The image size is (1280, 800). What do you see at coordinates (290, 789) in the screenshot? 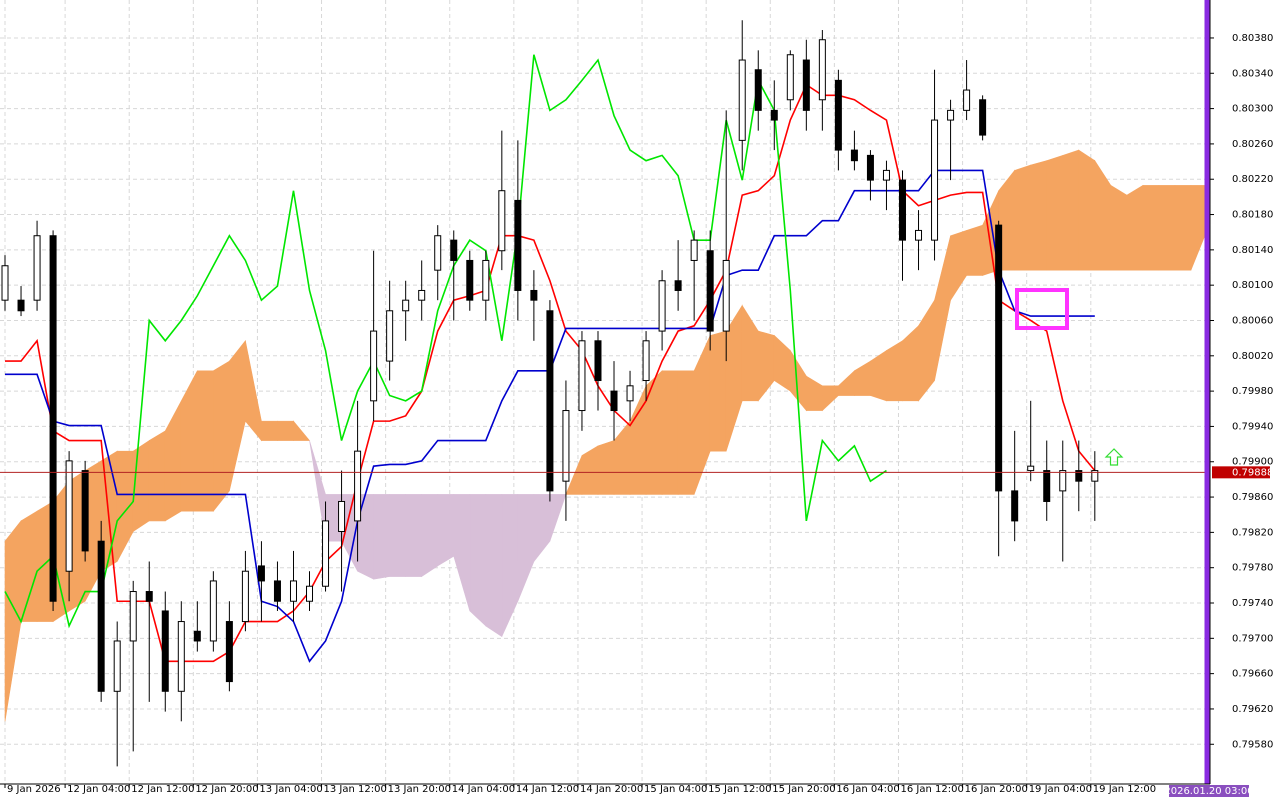
I see `x-tick-label: 13 Jan 04:00` at bounding box center [290, 789].